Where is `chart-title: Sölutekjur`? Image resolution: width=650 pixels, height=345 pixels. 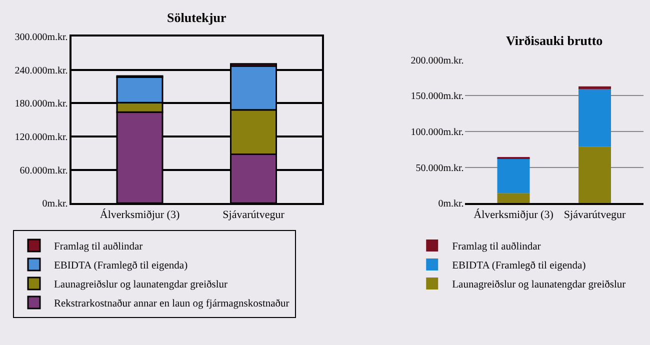 chart-title: Sölutekjur is located at coordinates (196, 17).